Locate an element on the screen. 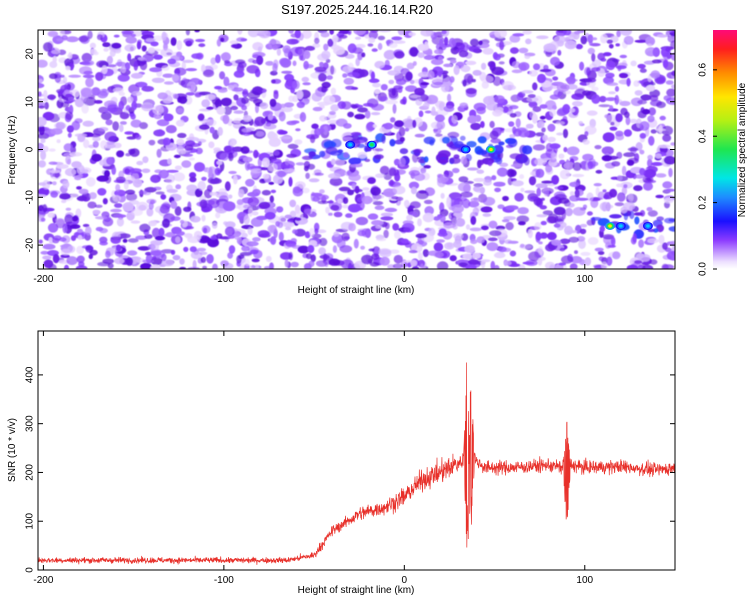  snr-y-label: SNR (10 * v/v) is located at coordinates (12, 450).